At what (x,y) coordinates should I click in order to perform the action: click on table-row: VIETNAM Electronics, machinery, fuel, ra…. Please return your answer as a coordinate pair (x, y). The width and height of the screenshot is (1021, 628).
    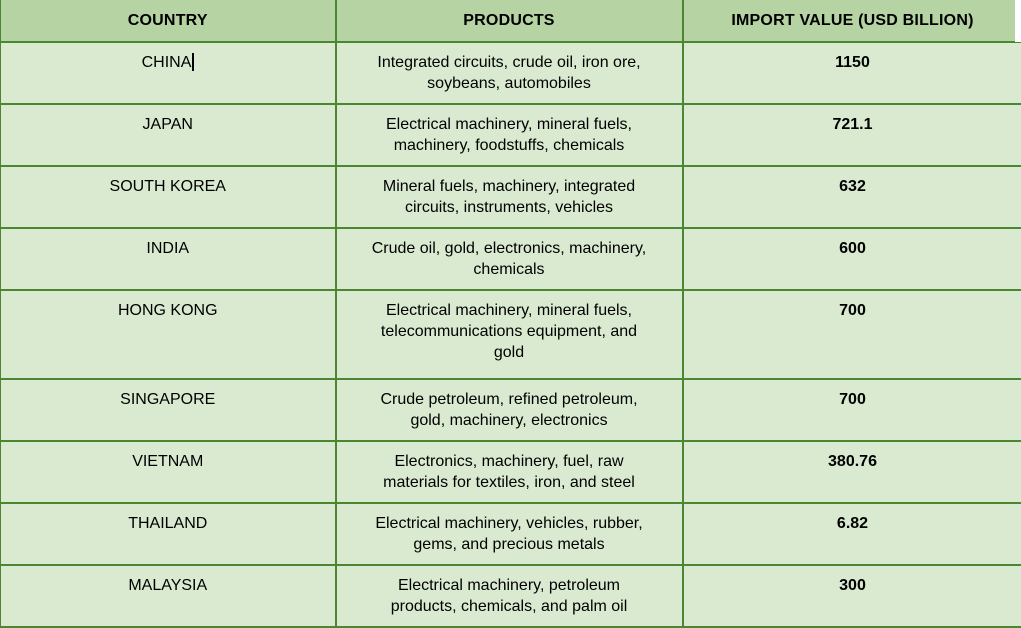
    Looking at the image, I should click on (511, 472).